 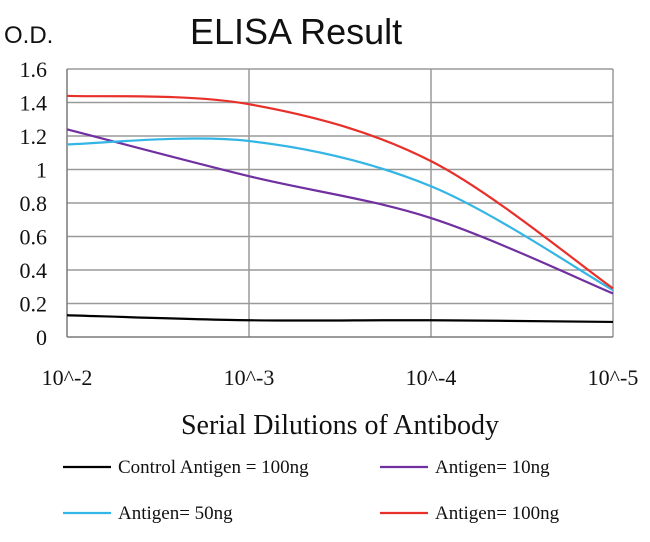 I want to click on y-axis-label: O.D., so click(x=28, y=35).